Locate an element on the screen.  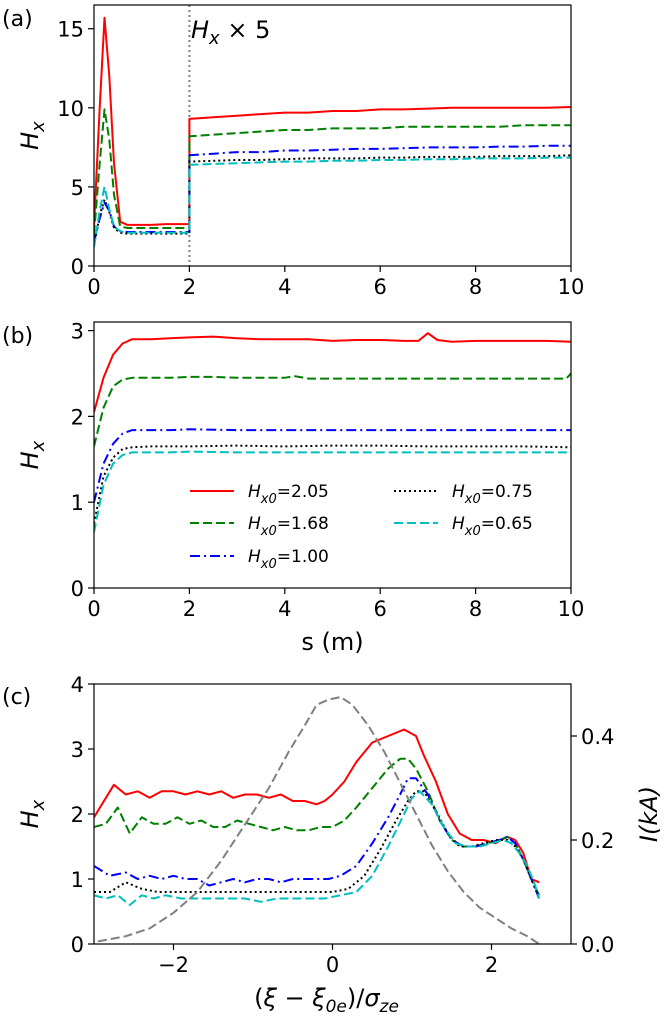
x-axis-label: (ξ − ξ0e)/σze is located at coordinates (326, 1000).